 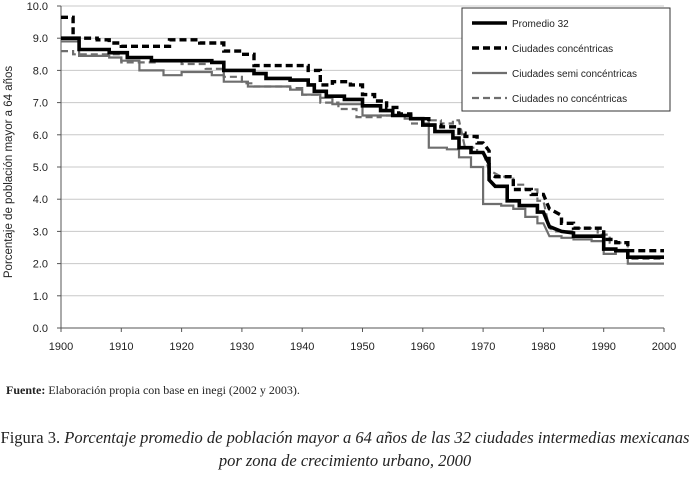 What do you see at coordinates (40, 329) in the screenshot?
I see `y-tick-label: 0.0` at bounding box center [40, 329].